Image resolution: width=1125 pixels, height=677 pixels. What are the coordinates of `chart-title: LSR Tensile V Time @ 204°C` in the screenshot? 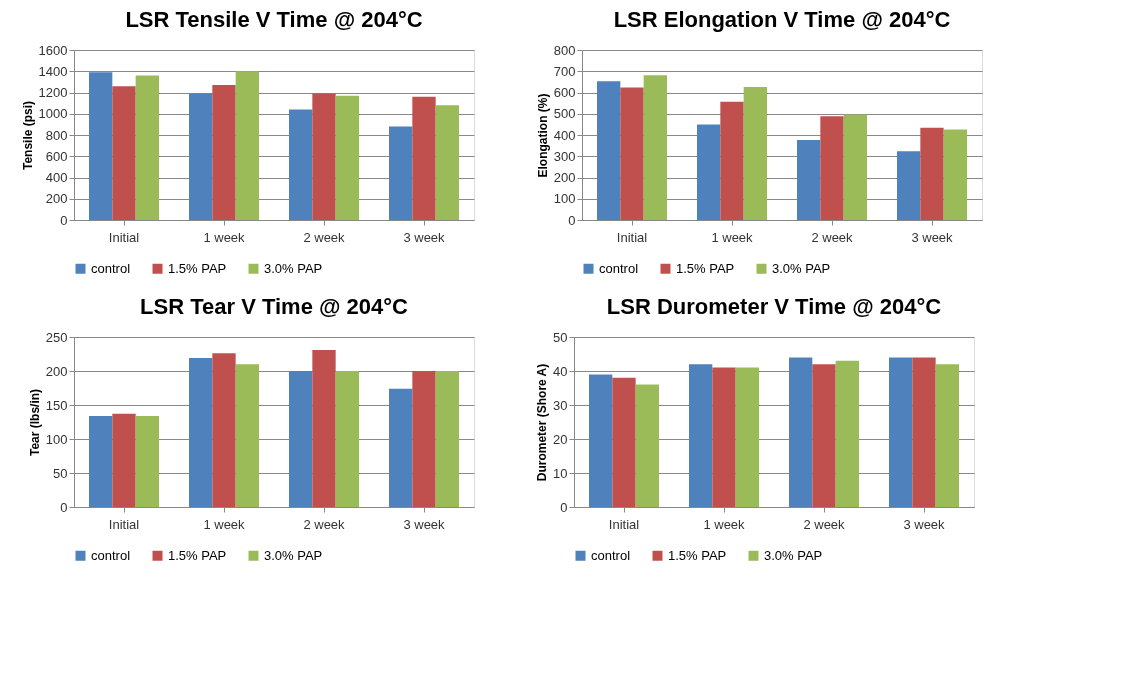 It's located at (274, 19).